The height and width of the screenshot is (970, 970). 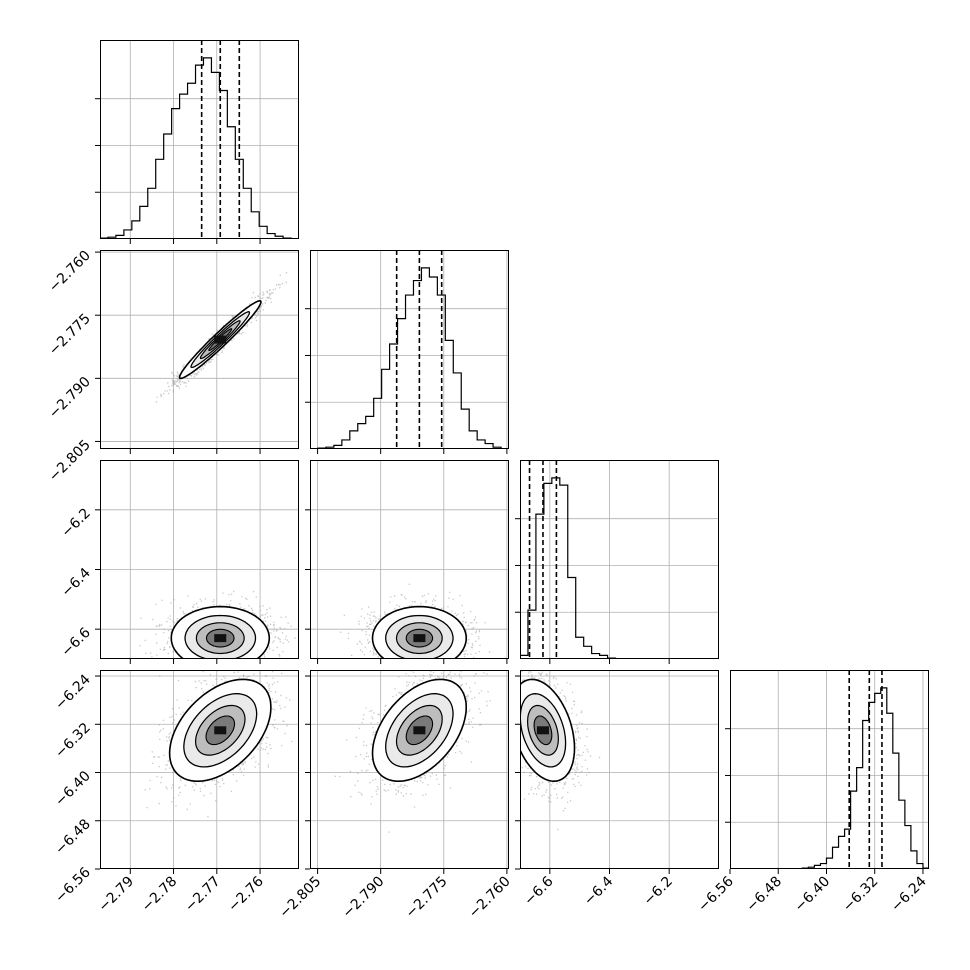 I want to click on x-tick-label: −6.32, so click(x=861, y=895).